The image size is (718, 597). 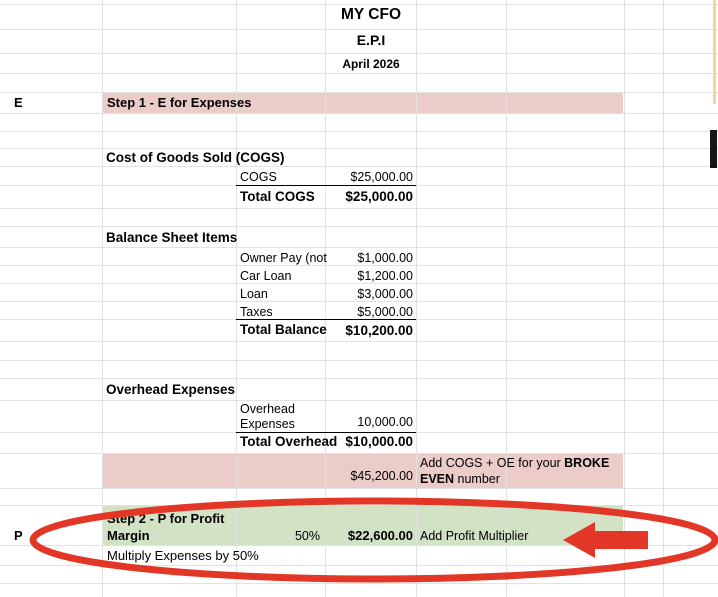 What do you see at coordinates (381, 476) in the screenshot?
I see `broke-even-total: $45,200.00` at bounding box center [381, 476].